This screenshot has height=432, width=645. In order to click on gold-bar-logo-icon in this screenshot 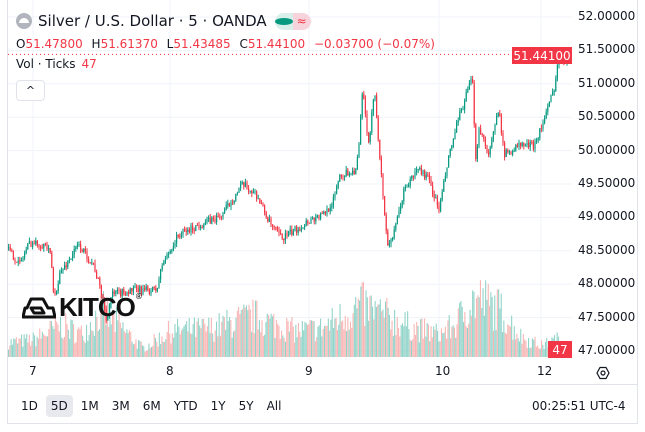, I will do `click(39, 307)`.